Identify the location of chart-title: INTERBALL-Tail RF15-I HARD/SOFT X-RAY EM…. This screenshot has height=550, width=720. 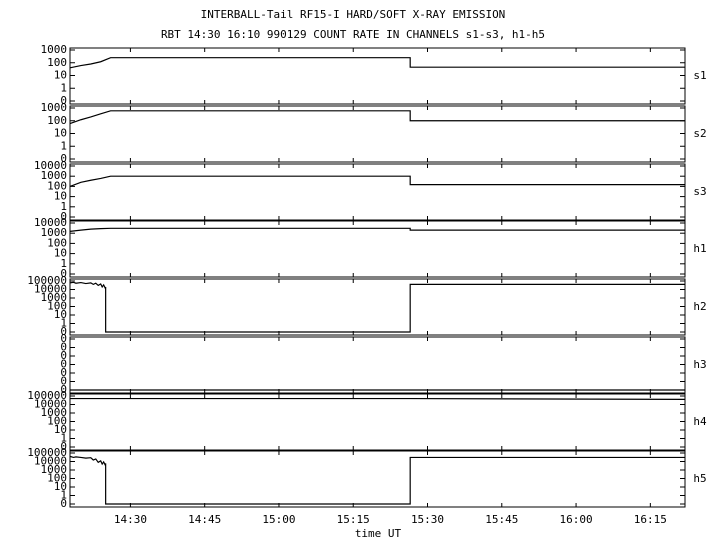
(353, 14).